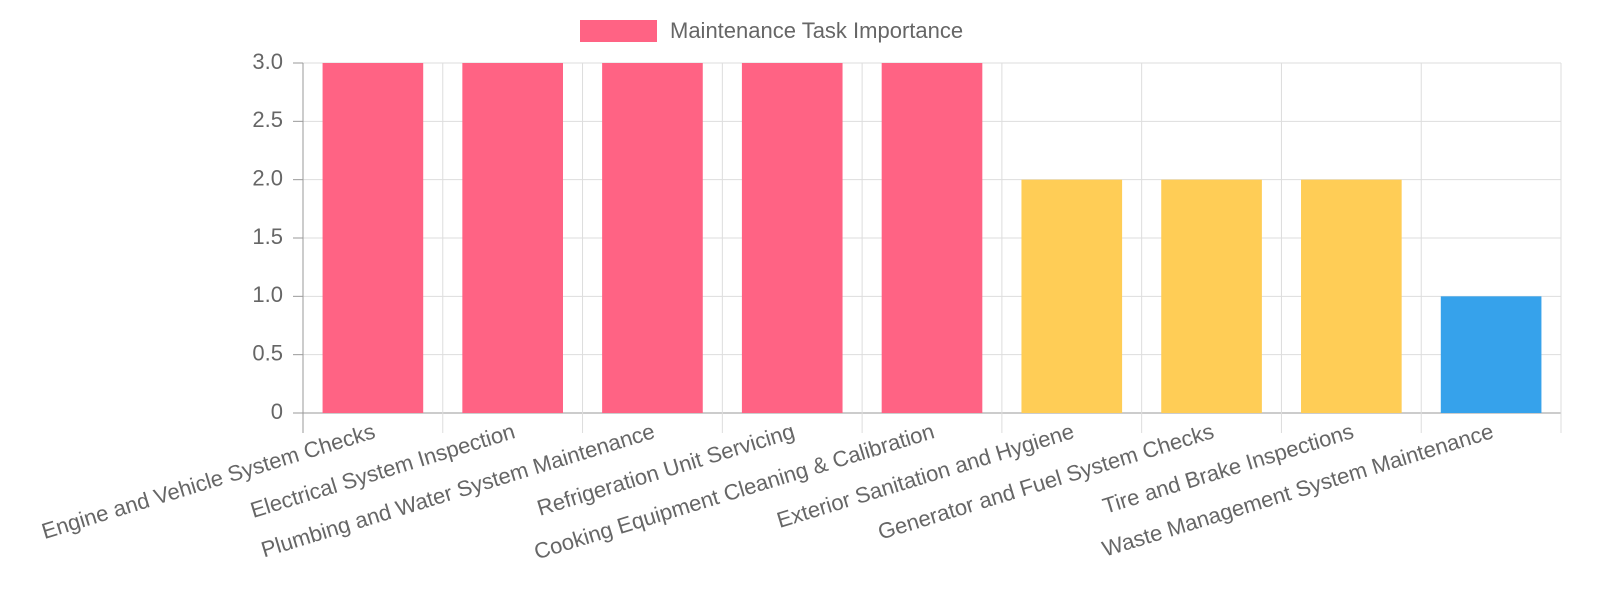 Image resolution: width=1600 pixels, height=600 pixels. What do you see at coordinates (816, 30) in the screenshot?
I see `legend-label: Maintenance Task Importance` at bounding box center [816, 30].